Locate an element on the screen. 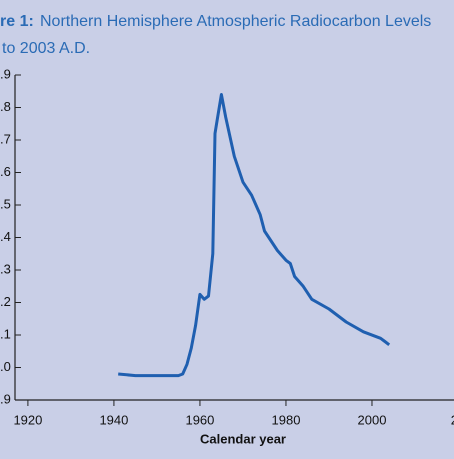  x-tick-label: 1920 is located at coordinates (27, 419).